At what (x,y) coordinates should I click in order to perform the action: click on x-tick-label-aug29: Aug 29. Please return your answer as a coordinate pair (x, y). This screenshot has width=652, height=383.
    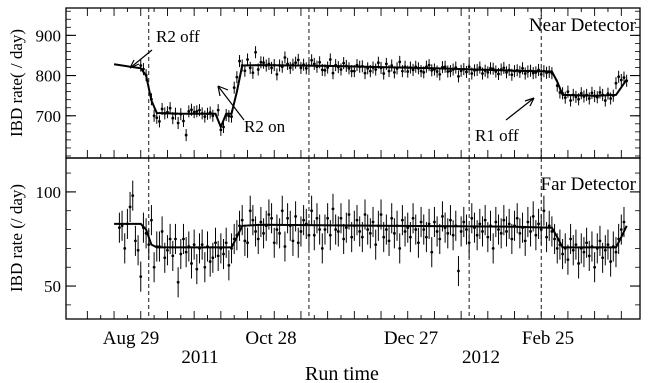
    Looking at the image, I should click on (131, 338).